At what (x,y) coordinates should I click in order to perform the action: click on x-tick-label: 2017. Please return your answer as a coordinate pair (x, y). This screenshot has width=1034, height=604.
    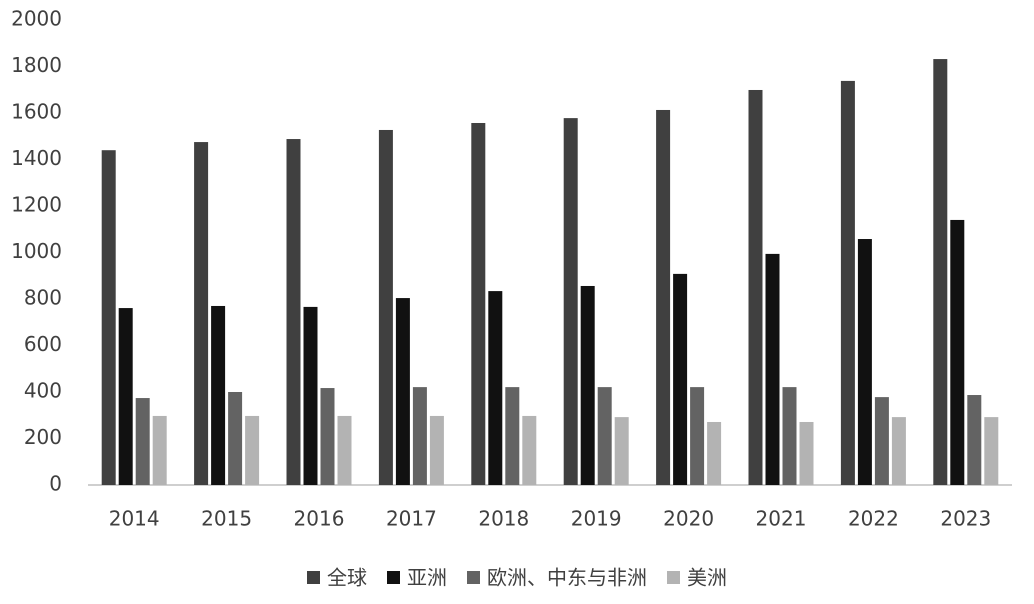
    Looking at the image, I should click on (411, 519).